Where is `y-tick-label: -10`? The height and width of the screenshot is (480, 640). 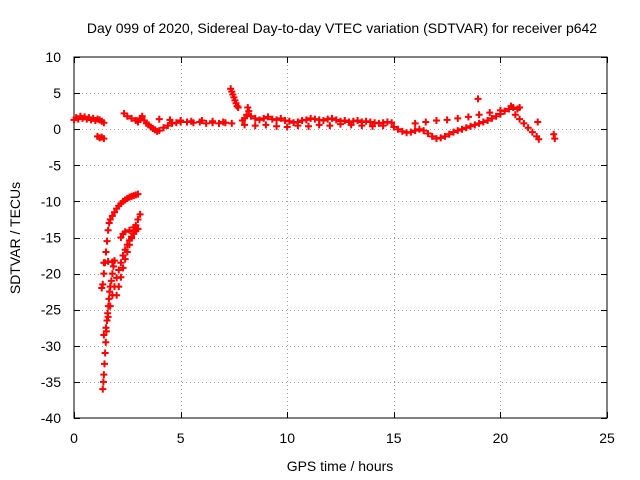 y-tick-label: -10 is located at coordinates (51, 201).